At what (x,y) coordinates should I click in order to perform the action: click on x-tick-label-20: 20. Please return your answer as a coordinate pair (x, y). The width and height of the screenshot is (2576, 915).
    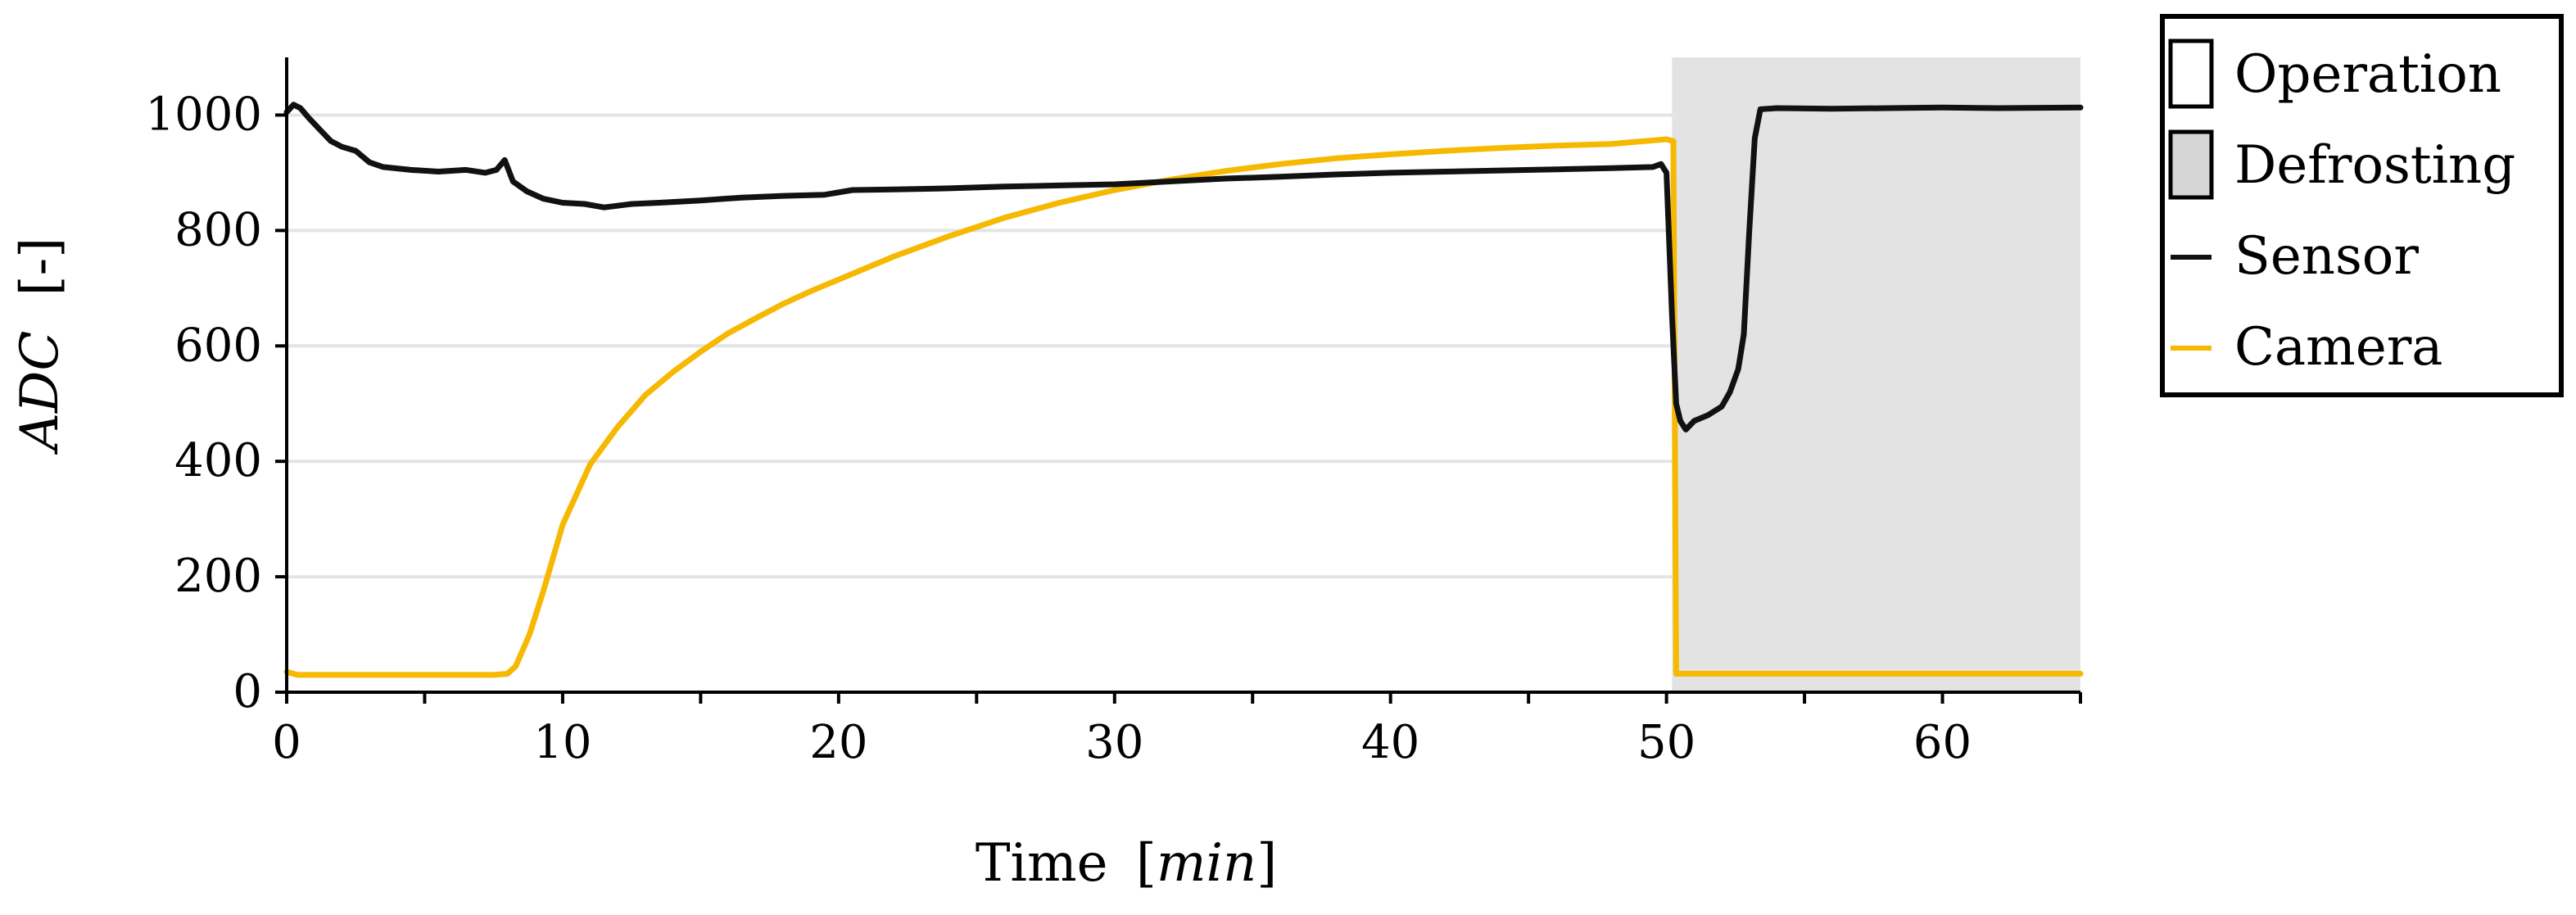
    Looking at the image, I should click on (838, 742).